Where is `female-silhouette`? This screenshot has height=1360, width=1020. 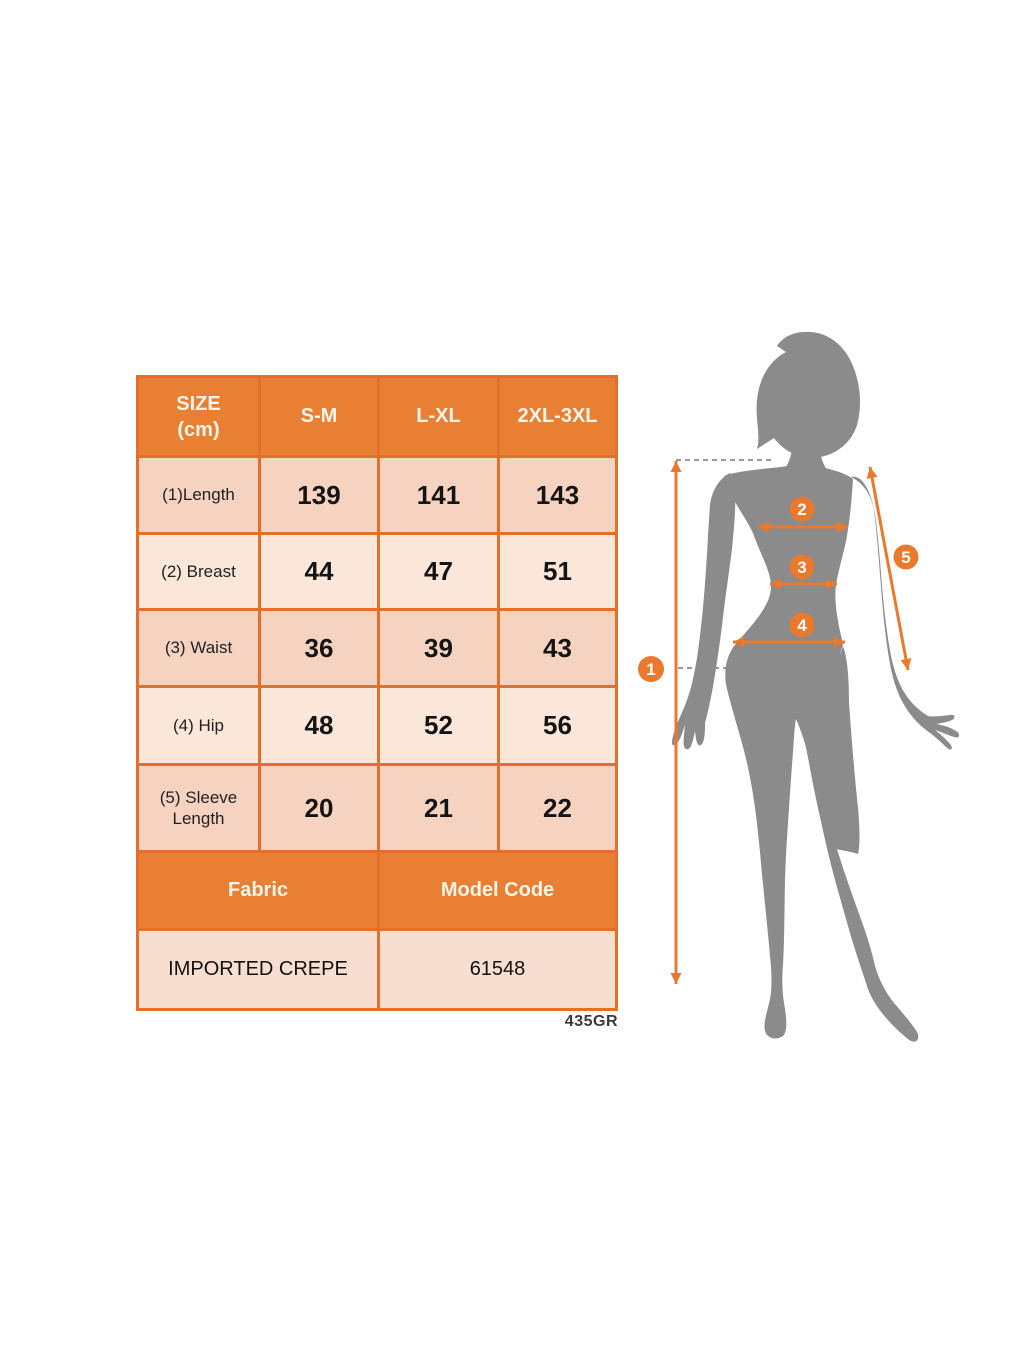 female-silhouette is located at coordinates (815, 686).